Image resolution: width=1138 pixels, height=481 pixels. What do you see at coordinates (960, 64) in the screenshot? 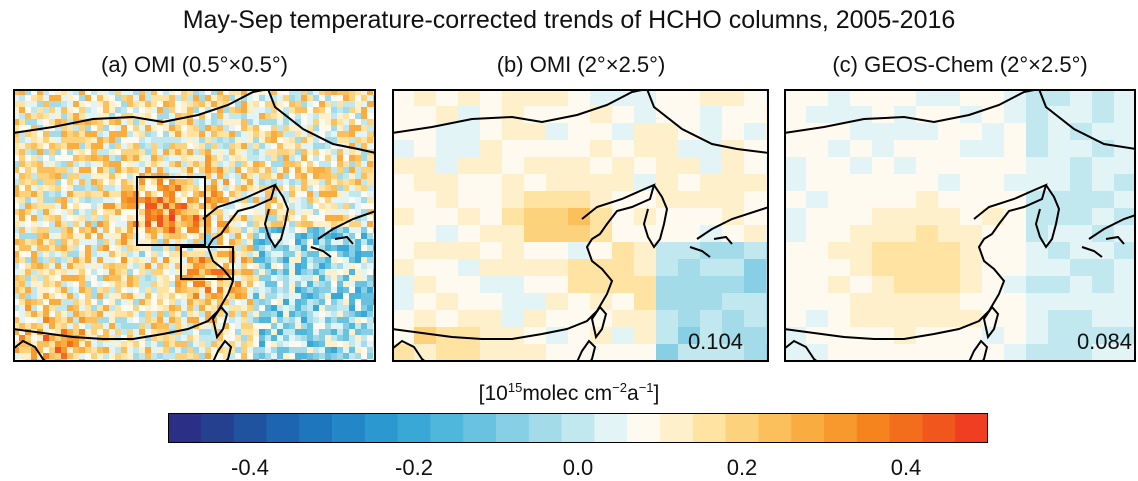
I see `panel-c-title: (c) GEOS-Chem (2°×2.5°)` at bounding box center [960, 64].